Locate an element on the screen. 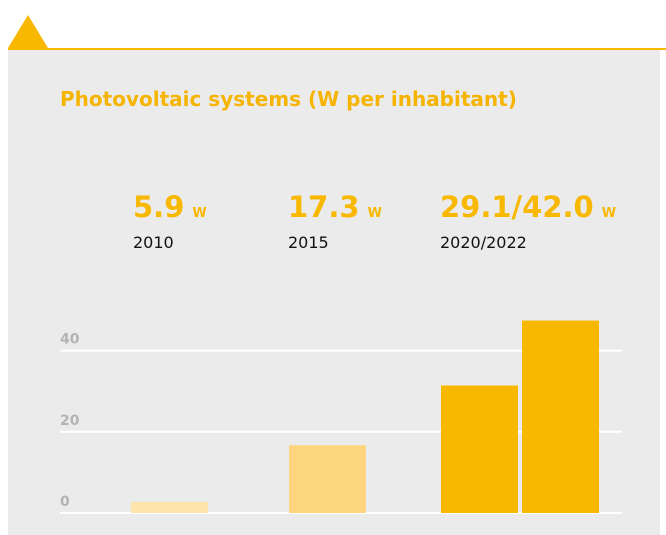 This screenshot has width=666, height=535. stat-value: 29.1/42.0 W is located at coordinates (528, 207).